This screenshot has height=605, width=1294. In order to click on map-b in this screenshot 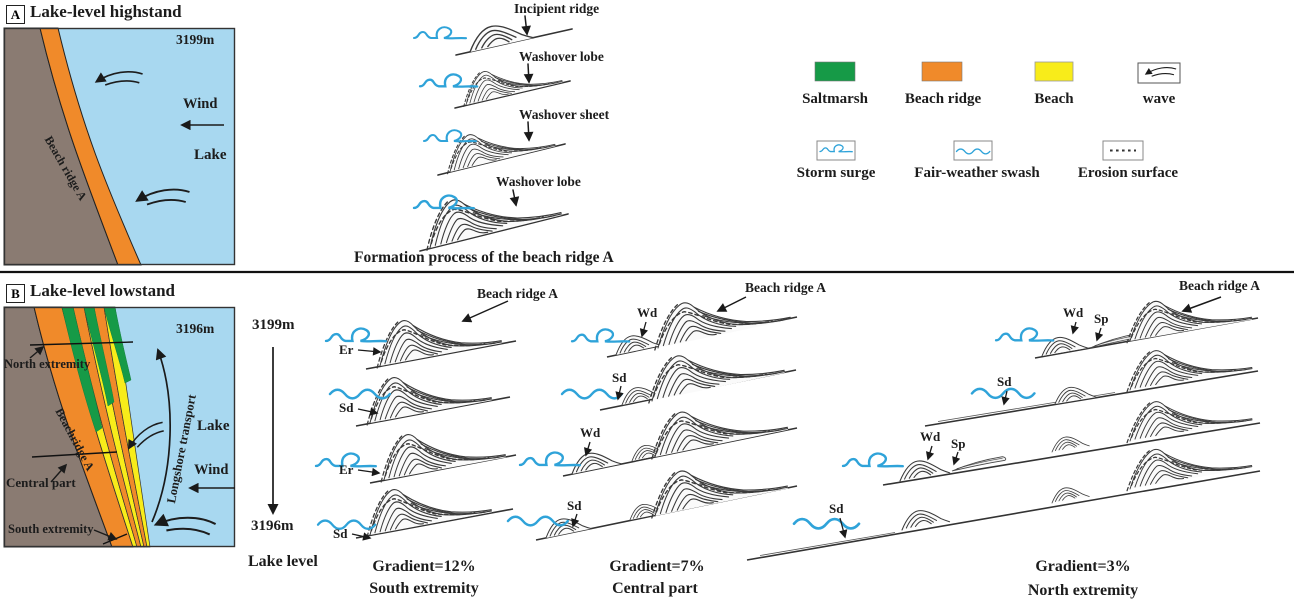, I will do `click(119, 427)`.